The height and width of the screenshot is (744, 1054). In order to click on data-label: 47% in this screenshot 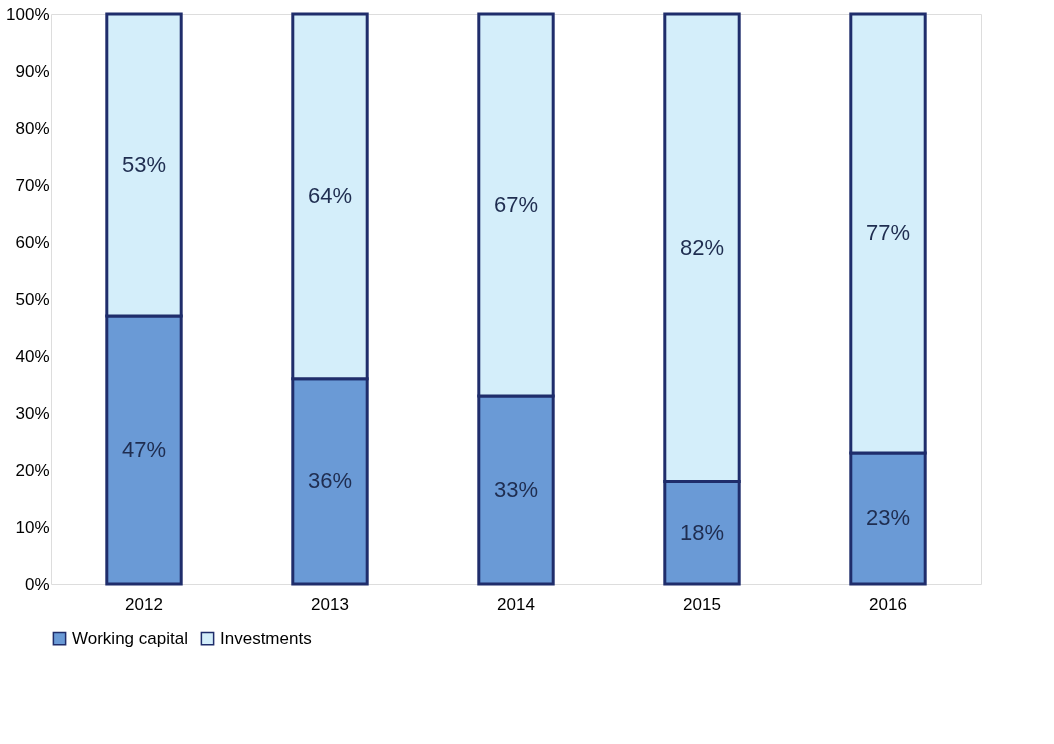, I will do `click(144, 450)`.